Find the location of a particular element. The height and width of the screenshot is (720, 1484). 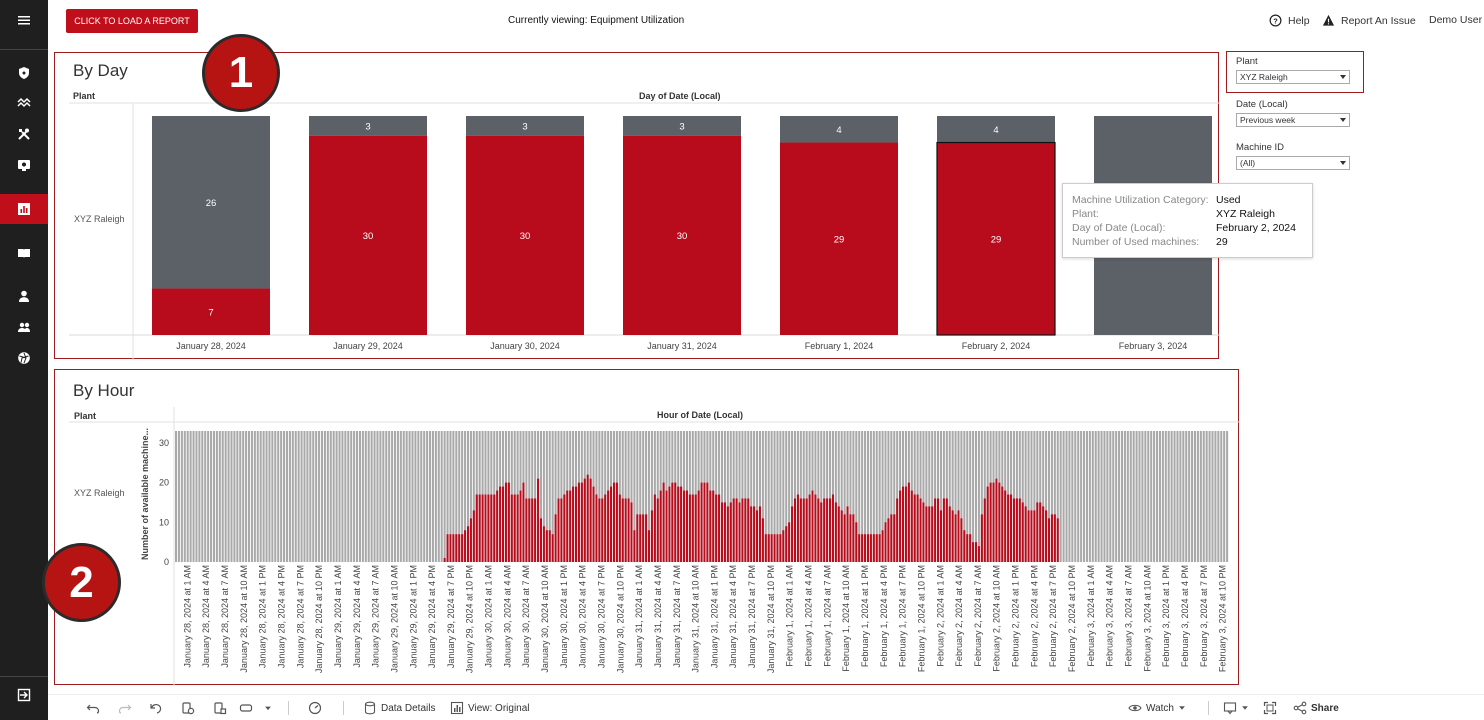

metrics-icon is located at coordinates (315, 708).